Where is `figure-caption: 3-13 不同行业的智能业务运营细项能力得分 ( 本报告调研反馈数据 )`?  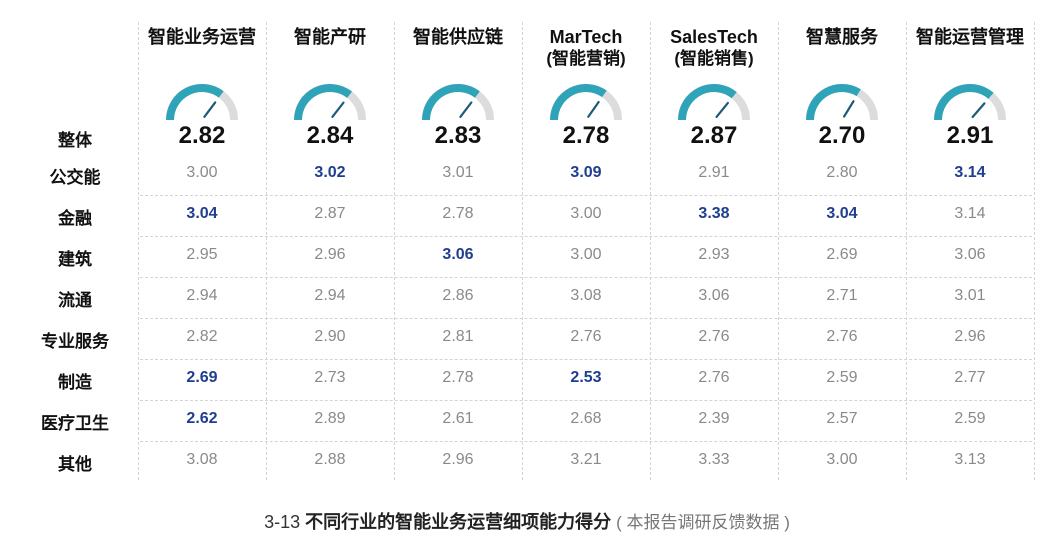 figure-caption: 3-13 不同行业的智能业务运营细项能力得分 ( 本报告调研反馈数据 ) is located at coordinates (527, 521).